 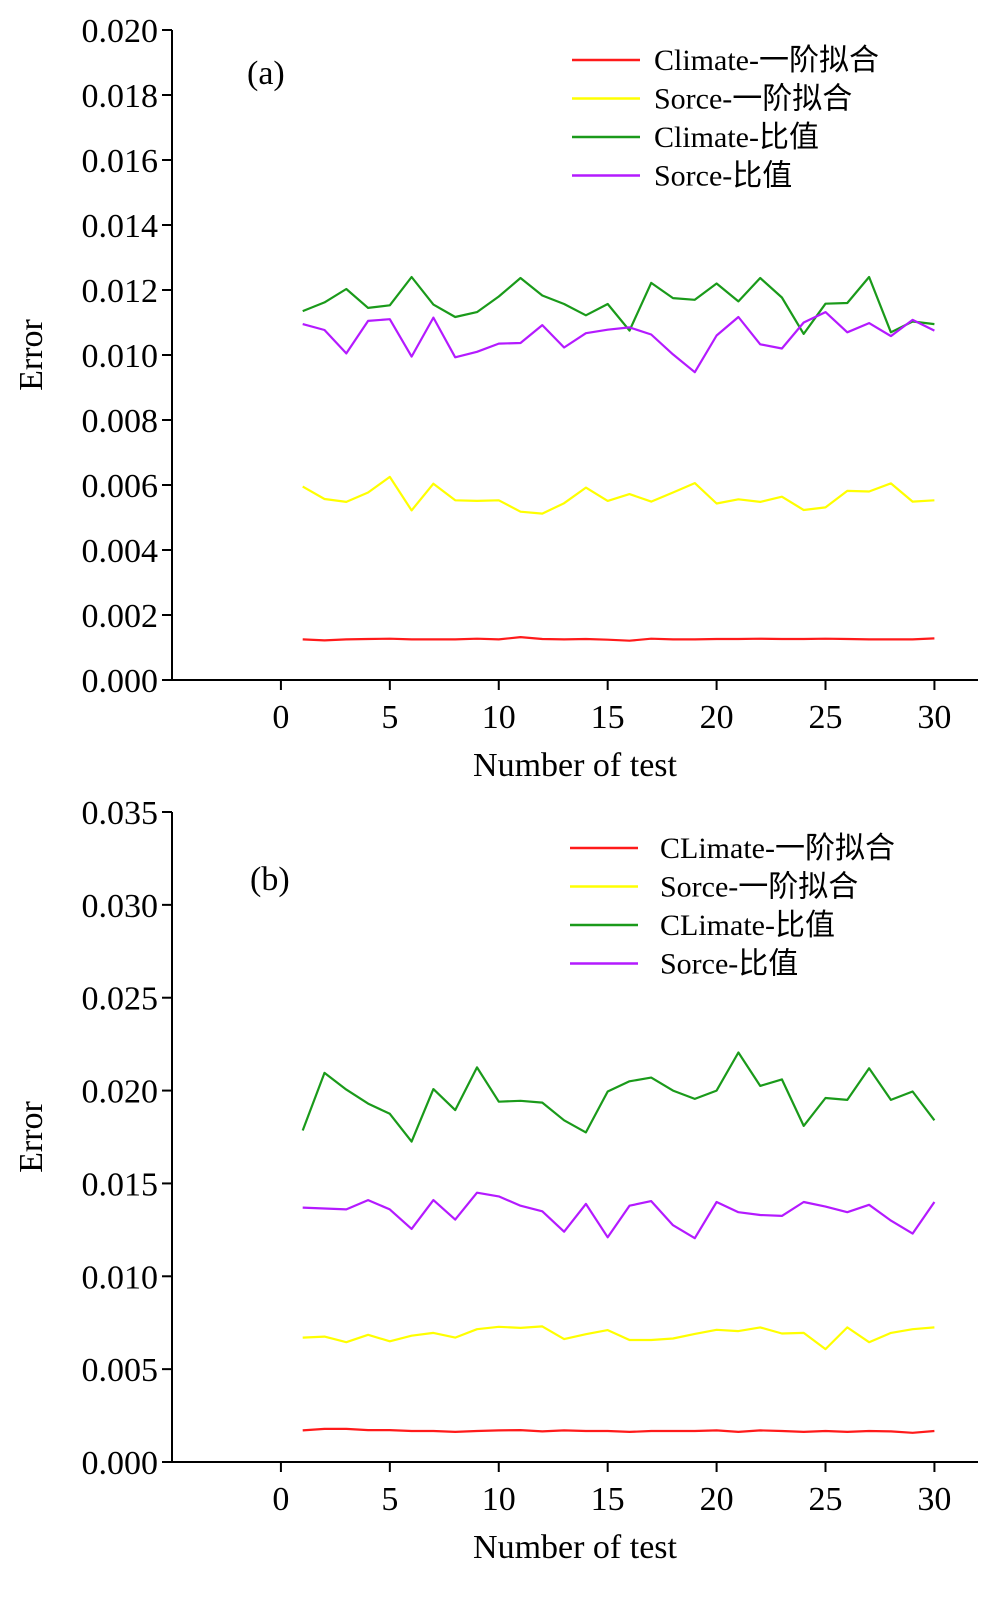 I want to click on legend-label-2: Climate-比值, so click(x=736, y=137).